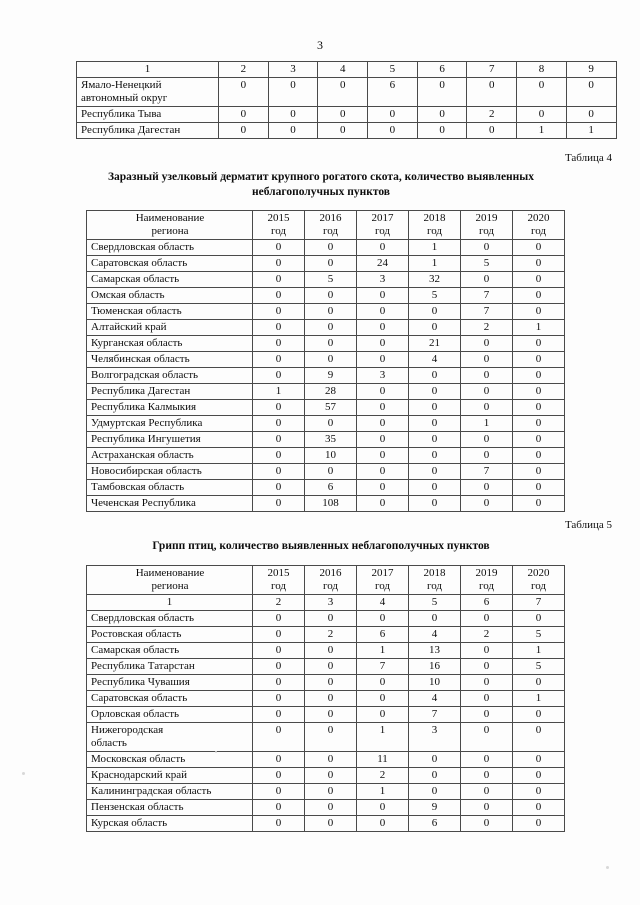  I want to click on year-value: 2020, so click(538, 573).